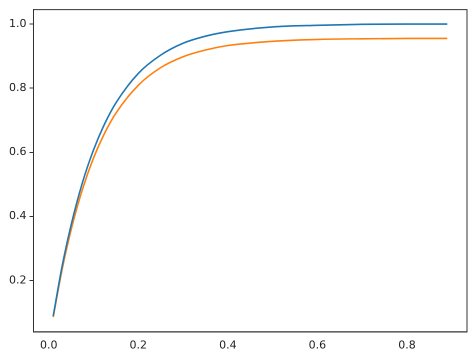 The image size is (474, 357). Describe the element at coordinates (17, 23) in the screenshot. I see `y-tick-label: 1.0` at that location.